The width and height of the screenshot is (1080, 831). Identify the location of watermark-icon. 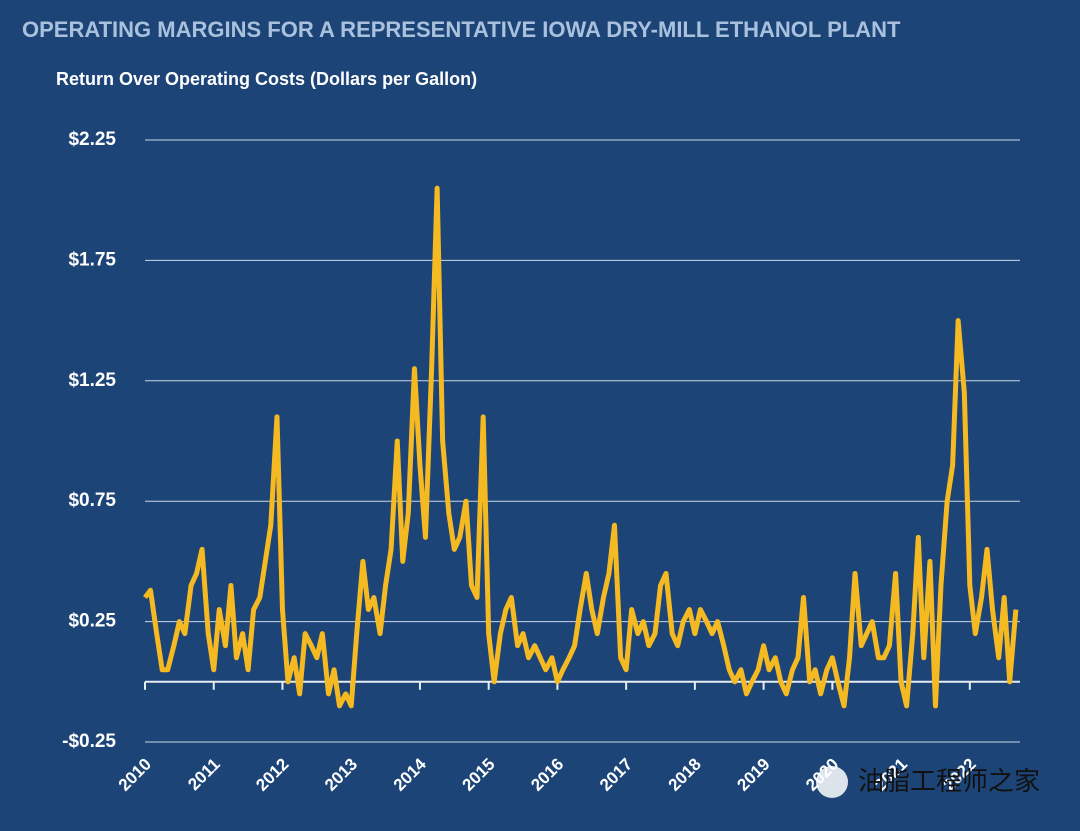
(832, 782).